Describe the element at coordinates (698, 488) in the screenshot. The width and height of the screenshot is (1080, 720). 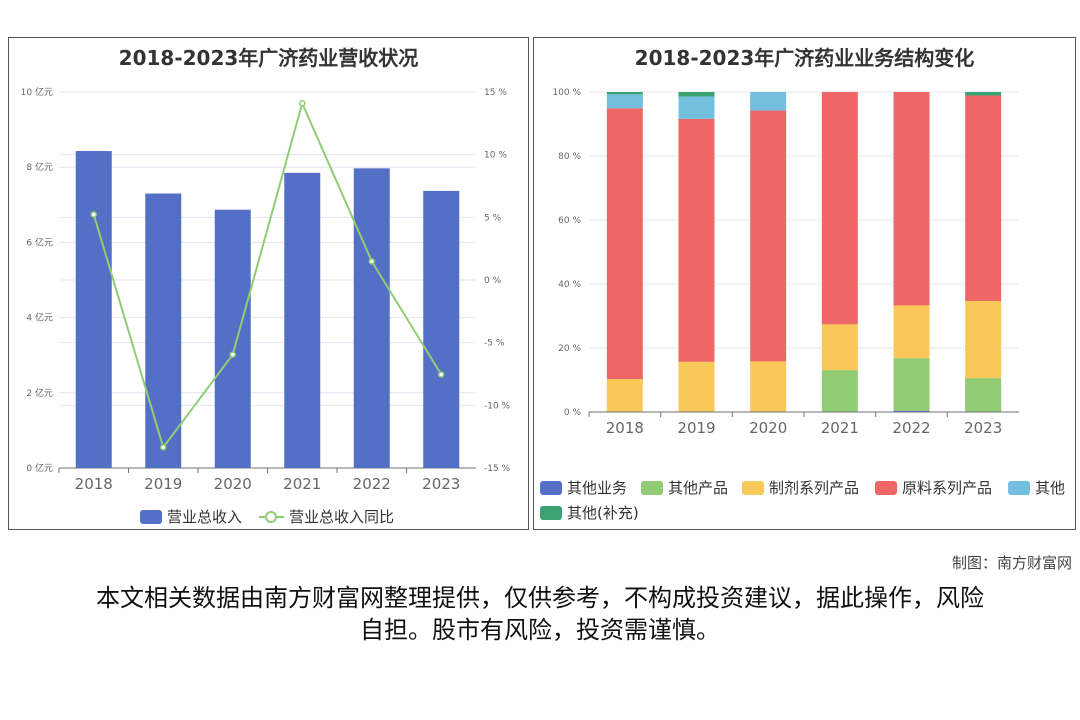
I see `legend-label: 其他产品` at that location.